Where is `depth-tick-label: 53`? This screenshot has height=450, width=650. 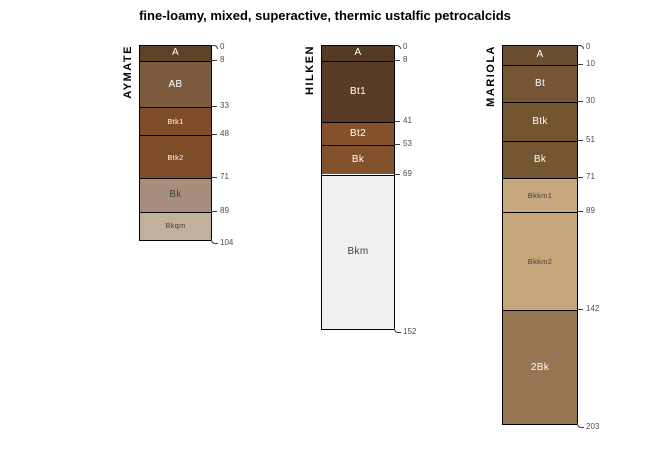 depth-tick-label: 53 is located at coordinates (407, 143).